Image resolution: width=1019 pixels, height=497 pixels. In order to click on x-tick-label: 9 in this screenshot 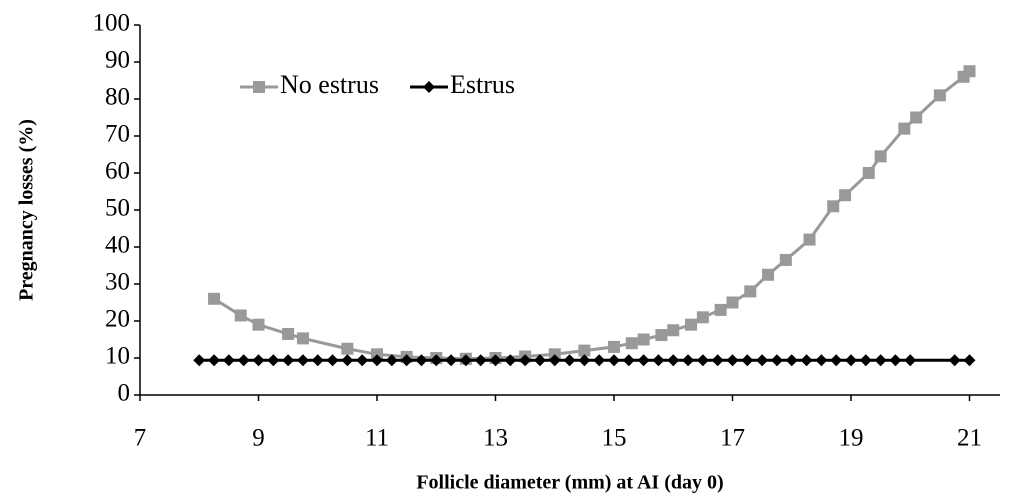, I will do `click(258, 438)`.